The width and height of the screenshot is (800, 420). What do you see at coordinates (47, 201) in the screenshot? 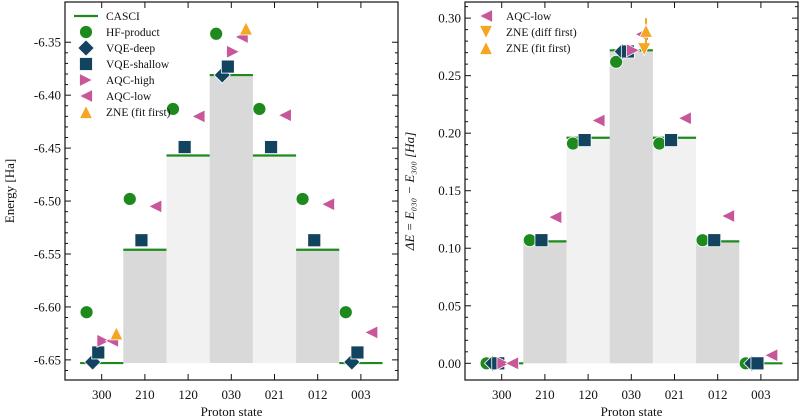
I see `y-tick-label: -6.50` at bounding box center [47, 201].